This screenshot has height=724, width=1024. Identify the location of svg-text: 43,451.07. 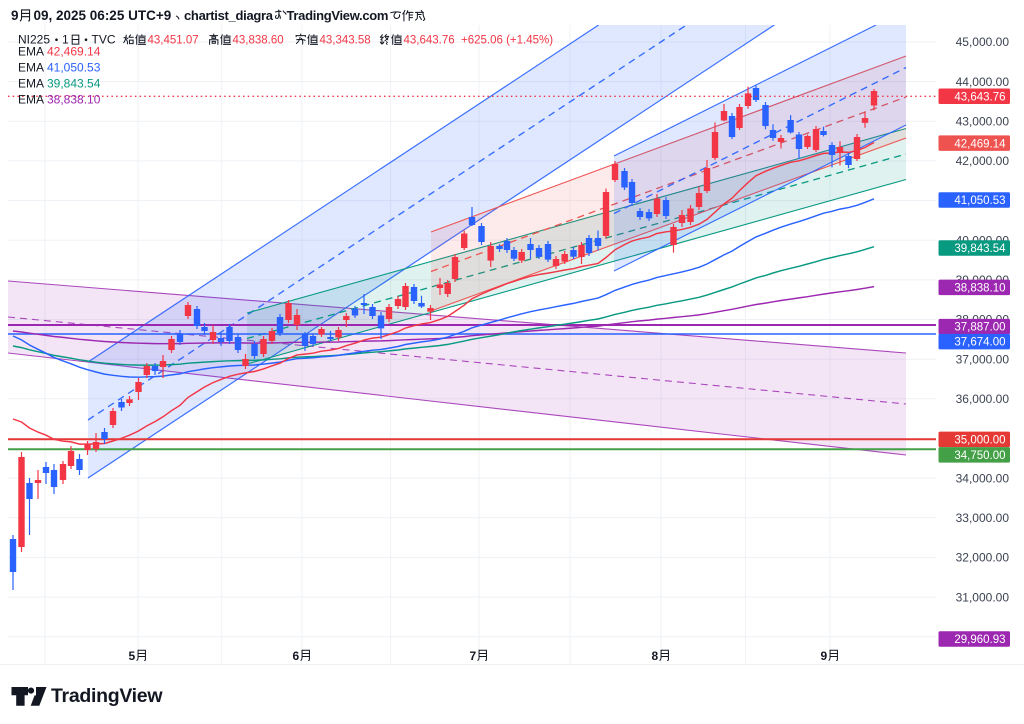
(173, 41).